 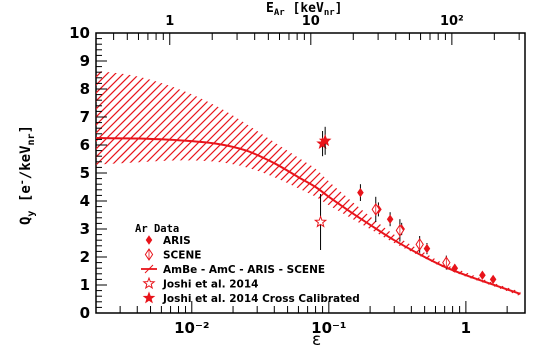 What do you see at coordinates (311, 21) in the screenshot?
I see `top-tick-label: 10` at bounding box center [311, 21].